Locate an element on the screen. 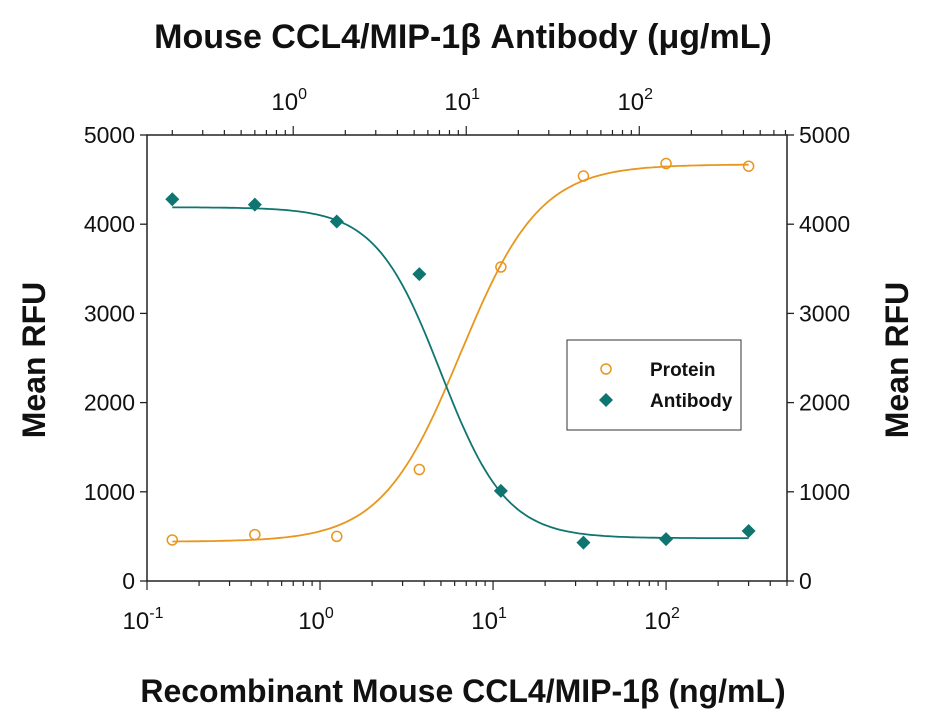 This screenshot has height=718, width=927. y-tick-label-right: 3000 is located at coordinates (824, 313).